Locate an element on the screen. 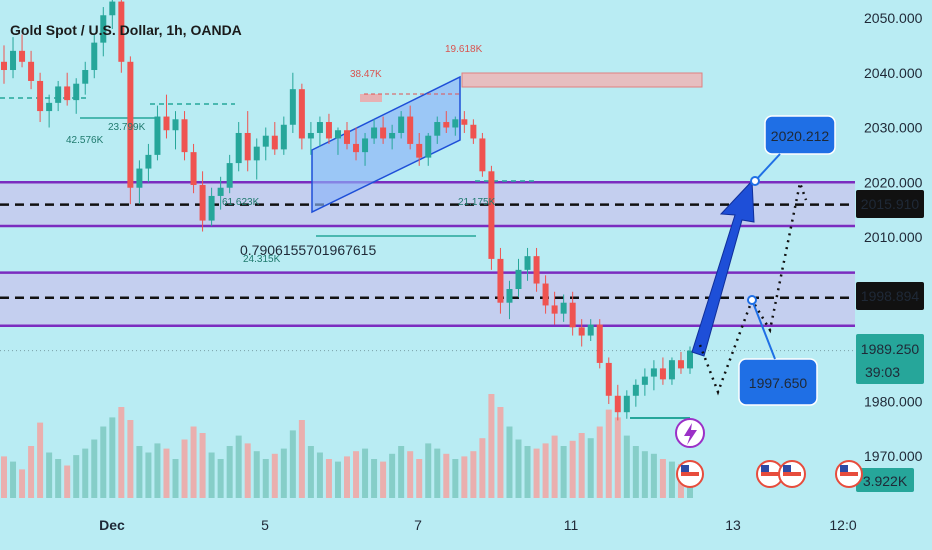 The image size is (932, 550). retest-callout-text: 1997.650 is located at coordinates (778, 383).